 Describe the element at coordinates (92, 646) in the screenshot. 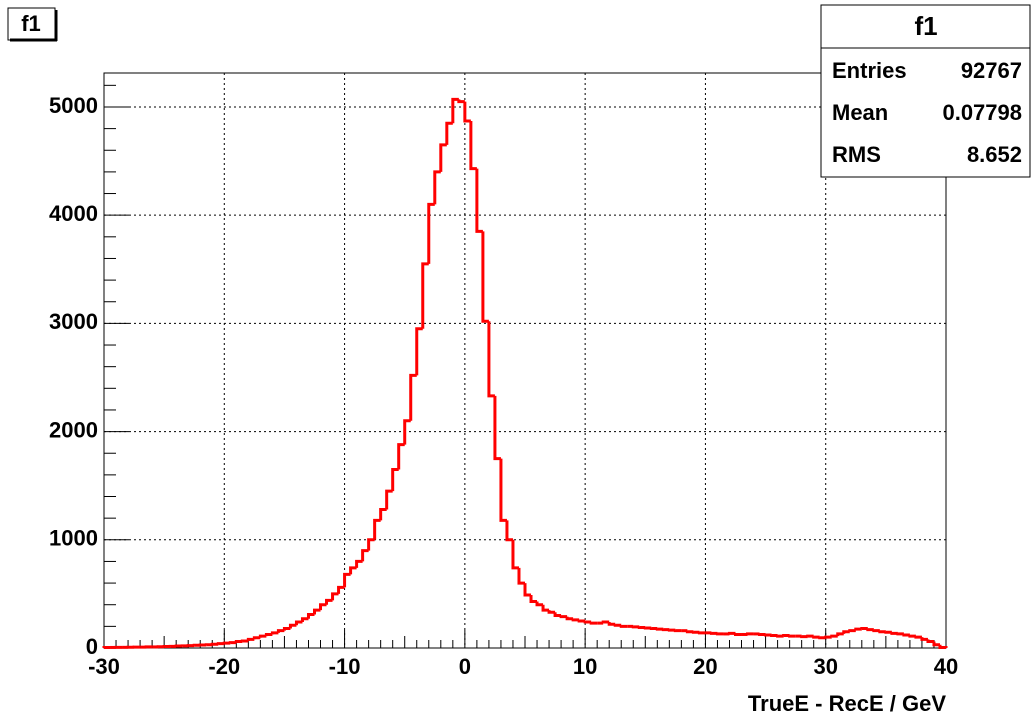

I see `y-tick-label: 0` at that location.